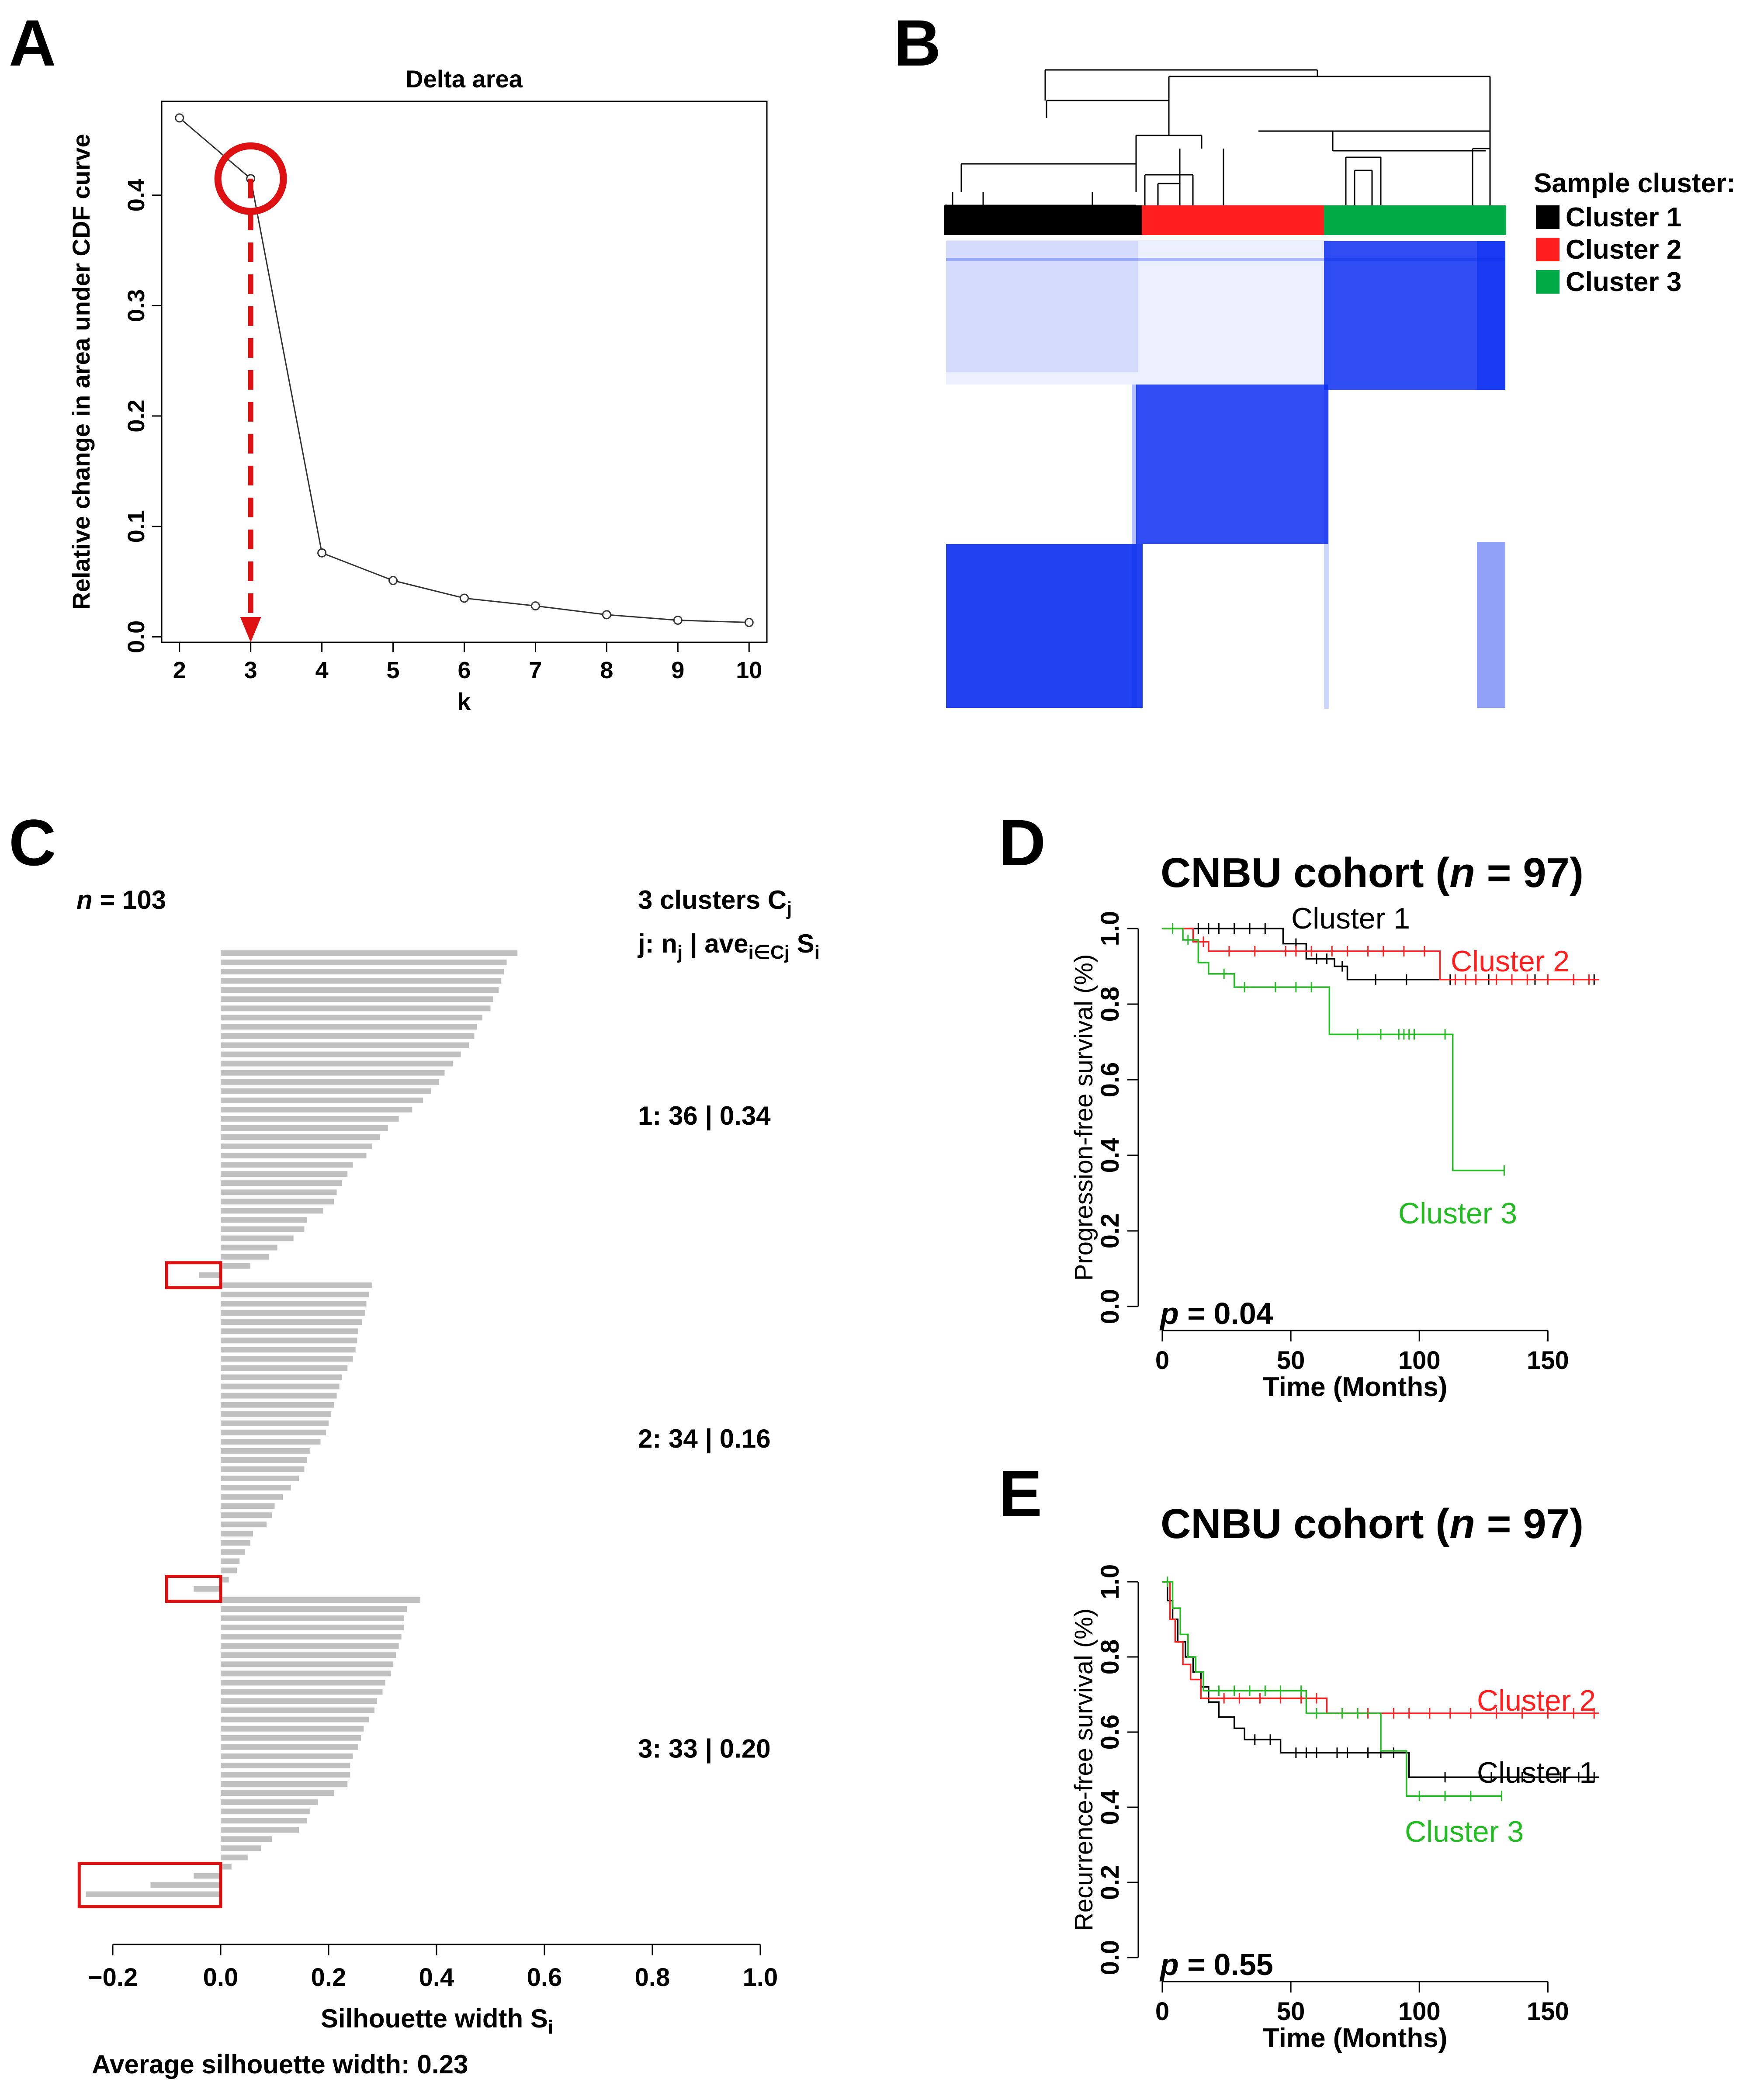 The image size is (1764, 2100). I want to click on curve-label: Cluster 1, so click(1536, 1772).